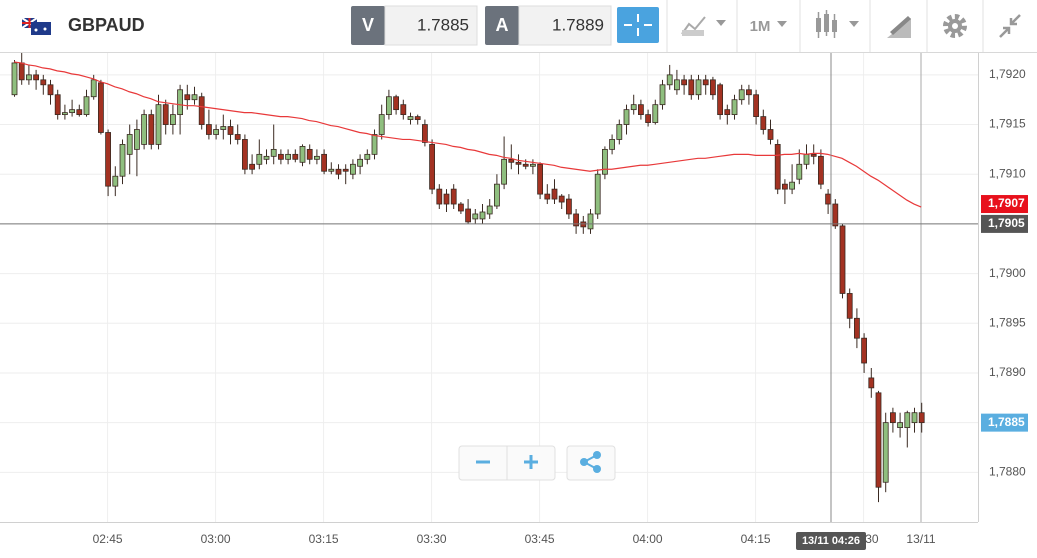  I want to click on share-button, so click(591, 463).